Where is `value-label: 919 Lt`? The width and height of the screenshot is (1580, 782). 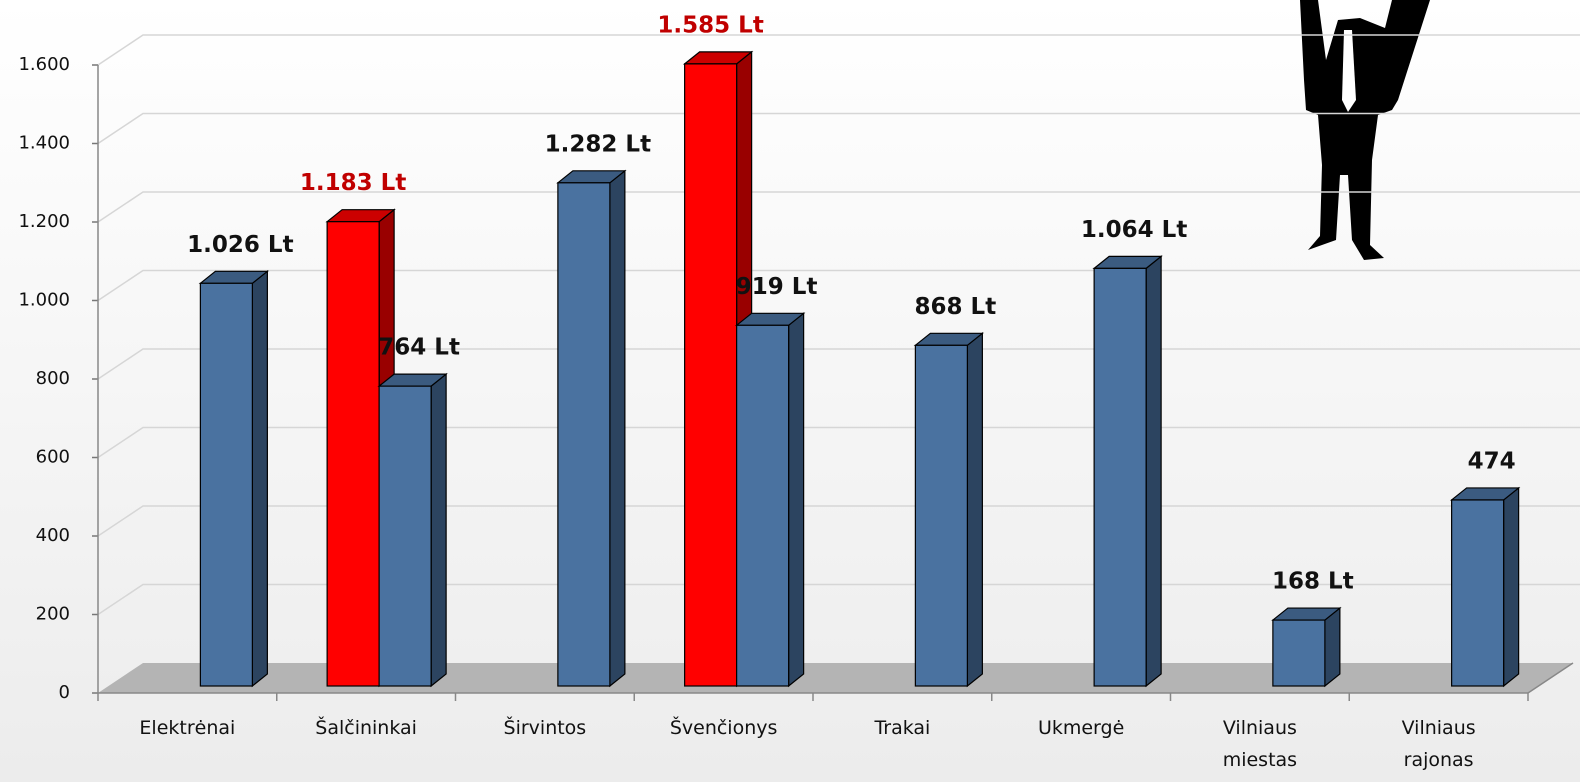
value-label: 919 Lt is located at coordinates (777, 287).